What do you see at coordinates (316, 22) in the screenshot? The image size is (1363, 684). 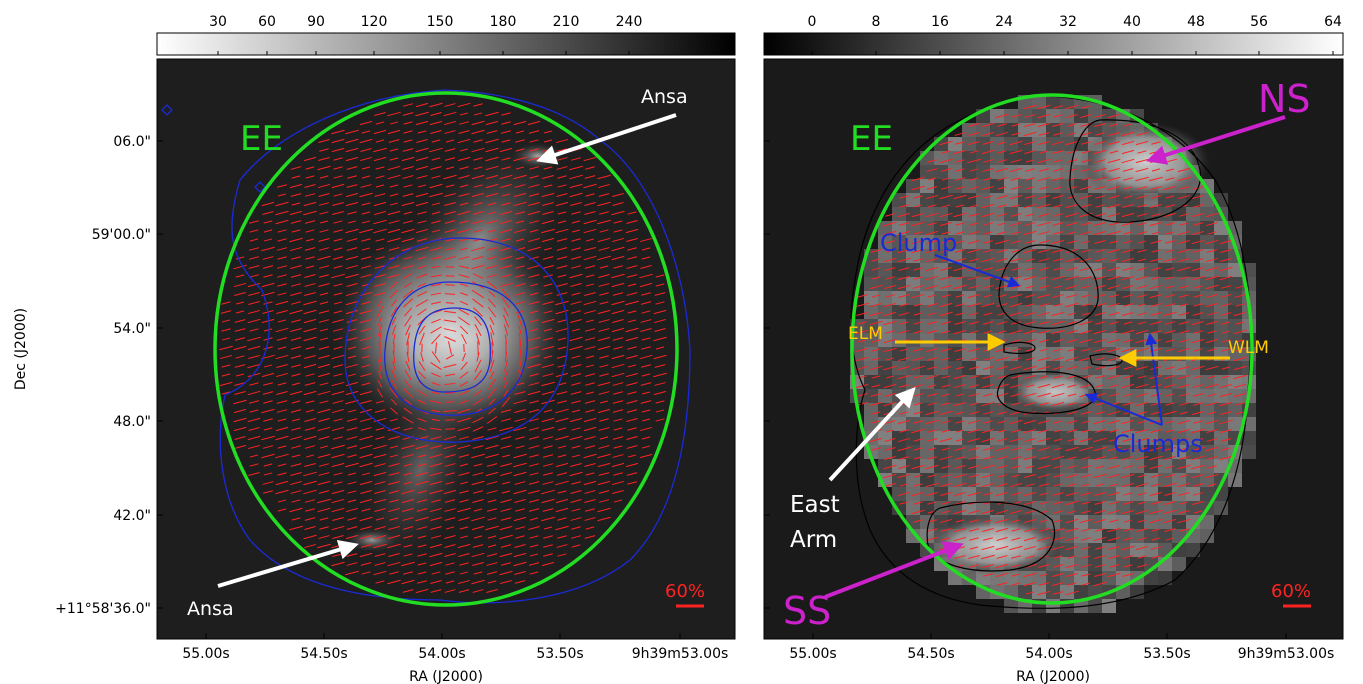 I see `colorbar-tick-label: 90` at bounding box center [316, 22].